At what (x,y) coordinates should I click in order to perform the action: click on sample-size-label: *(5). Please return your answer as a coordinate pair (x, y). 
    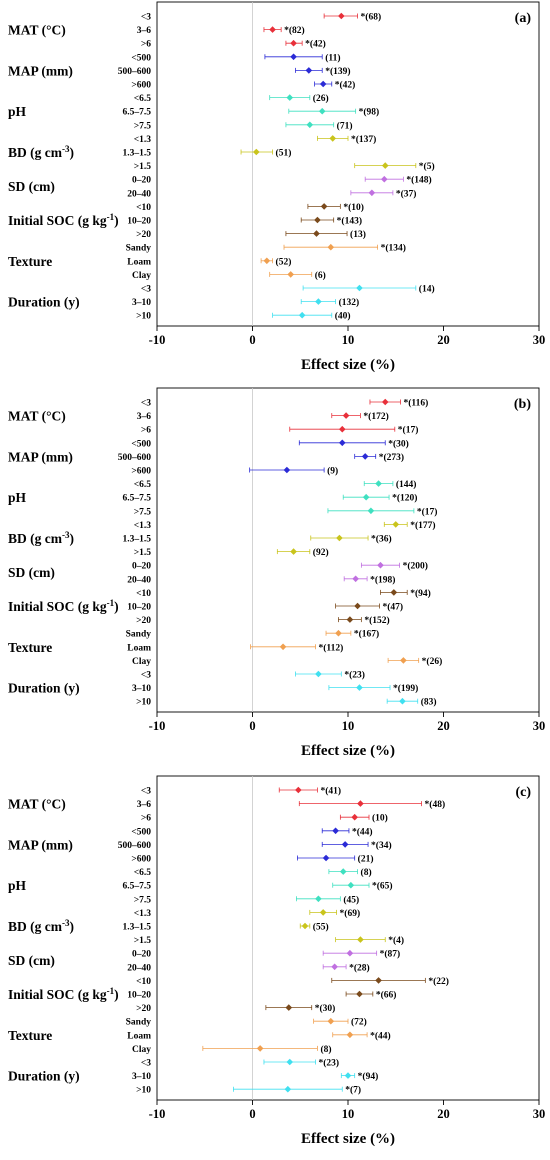
    Looking at the image, I should click on (427, 166).